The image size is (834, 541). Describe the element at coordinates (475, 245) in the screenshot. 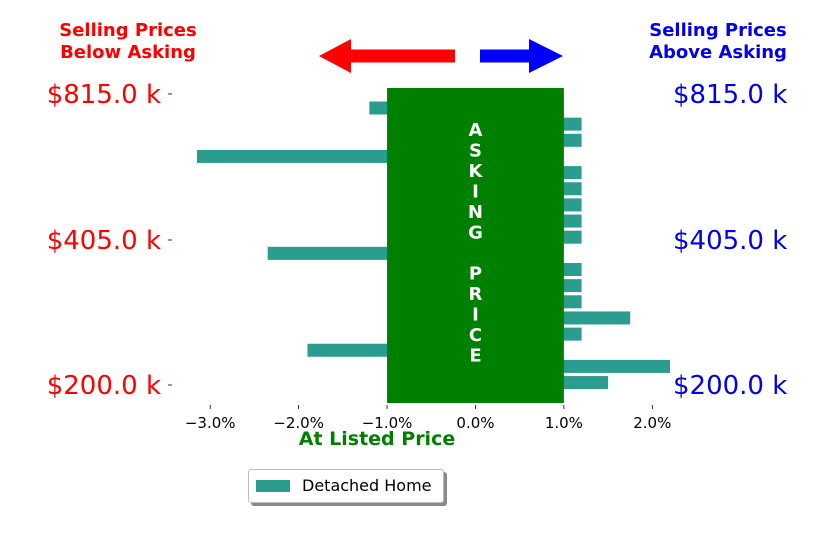

I see `asking-price-band` at that location.